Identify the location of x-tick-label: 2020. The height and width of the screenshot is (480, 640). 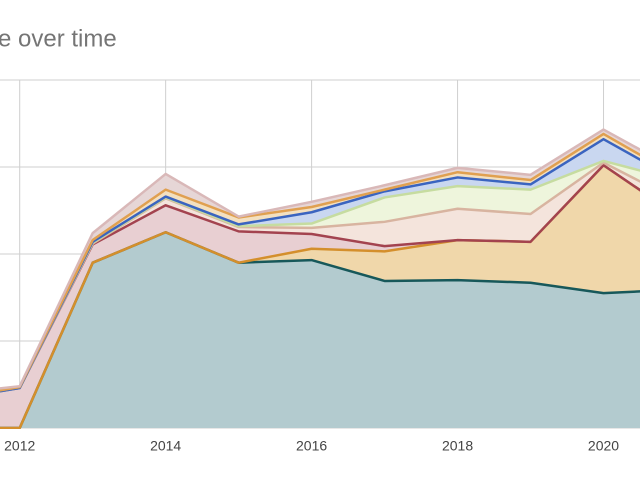
(603, 446).